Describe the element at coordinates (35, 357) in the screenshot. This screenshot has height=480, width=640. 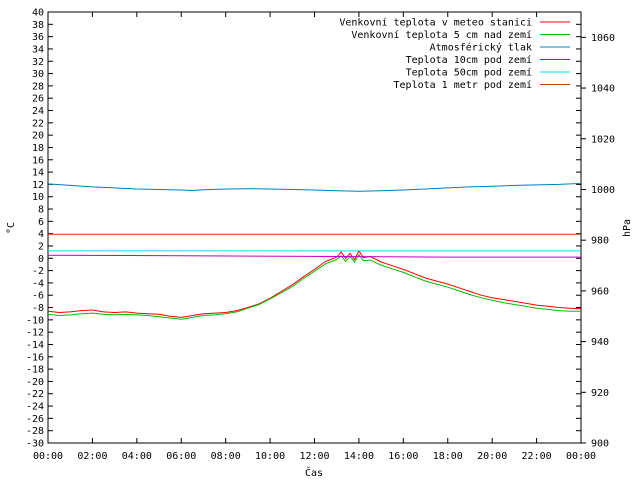
I see `y-tick-label: -16` at that location.